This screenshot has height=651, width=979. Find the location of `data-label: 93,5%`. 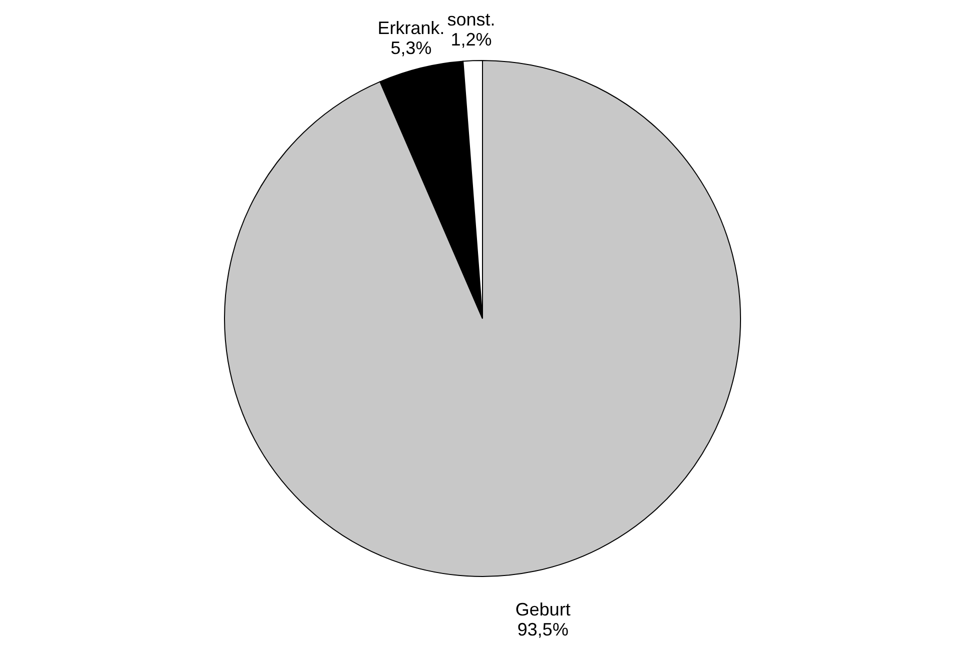

data-label: 93,5% is located at coordinates (542, 629).